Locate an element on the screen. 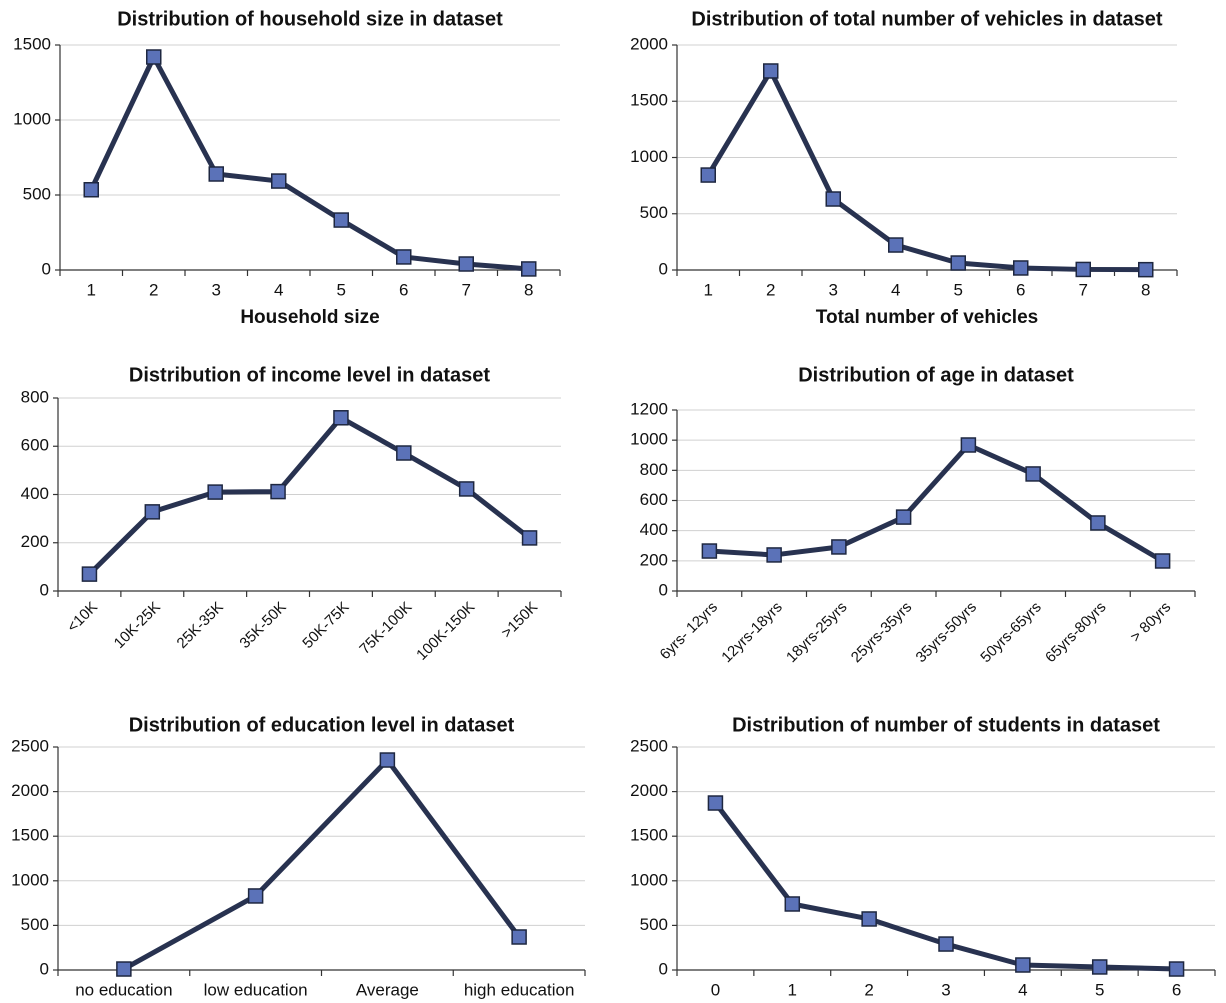 The width and height of the screenshot is (1226, 1003). x-tick-label: 18yrs-25yrs is located at coordinates (816, 632).